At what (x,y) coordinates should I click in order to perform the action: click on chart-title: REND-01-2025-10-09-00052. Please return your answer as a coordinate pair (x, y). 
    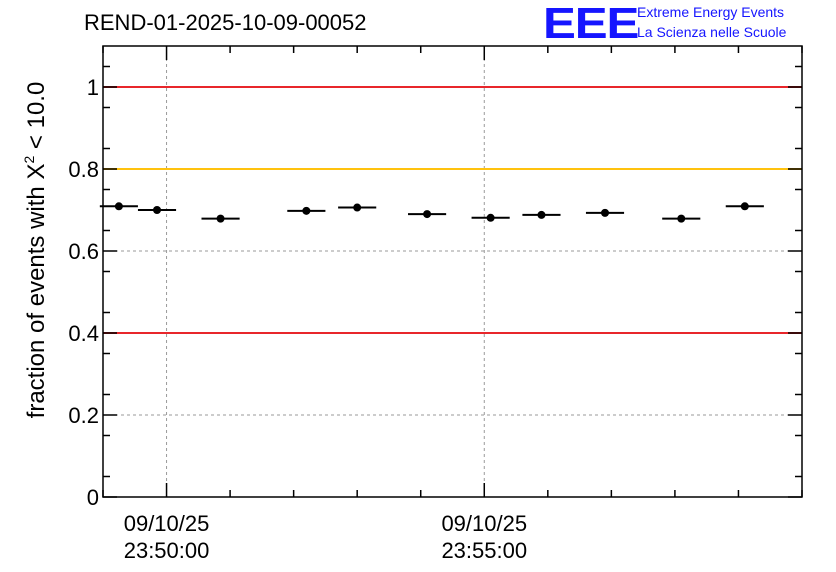
    Looking at the image, I should click on (225, 22).